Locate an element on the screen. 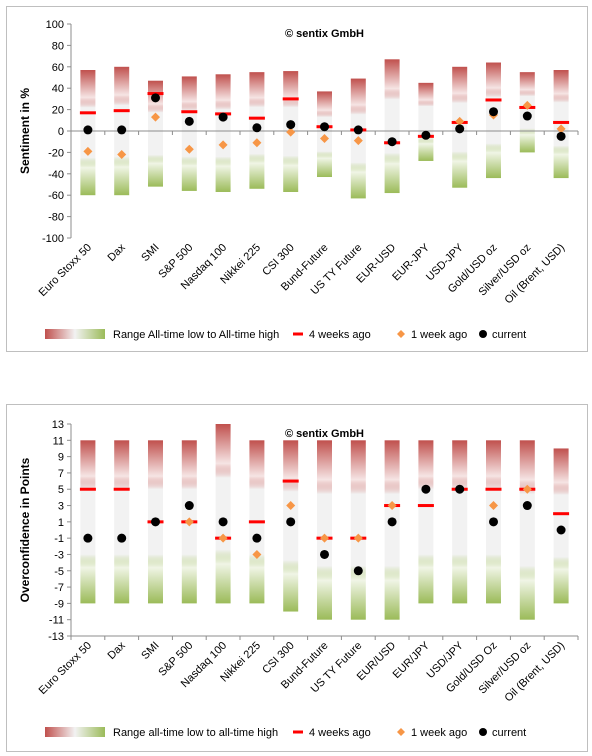 This screenshot has height=756, width=592. y-tick-label: 60 is located at coordinates (58, 68).